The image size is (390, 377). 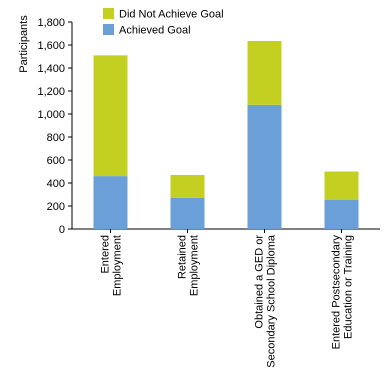 What do you see at coordinates (51, 92) in the screenshot?
I see `y-tick-label: 1,200` at bounding box center [51, 92].